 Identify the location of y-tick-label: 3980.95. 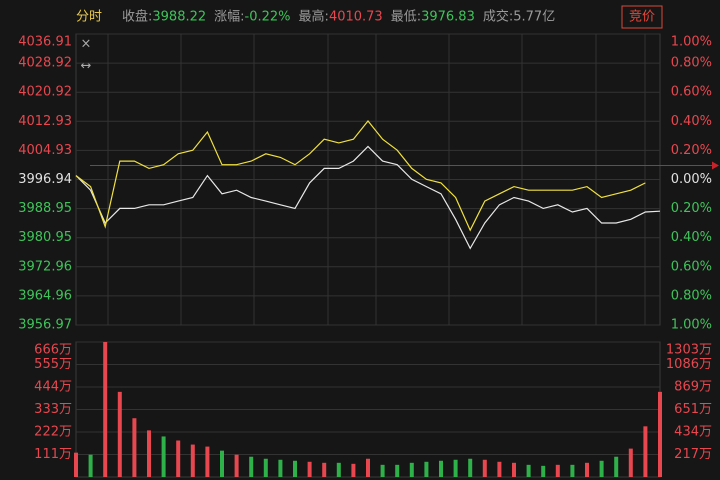
(45, 237).